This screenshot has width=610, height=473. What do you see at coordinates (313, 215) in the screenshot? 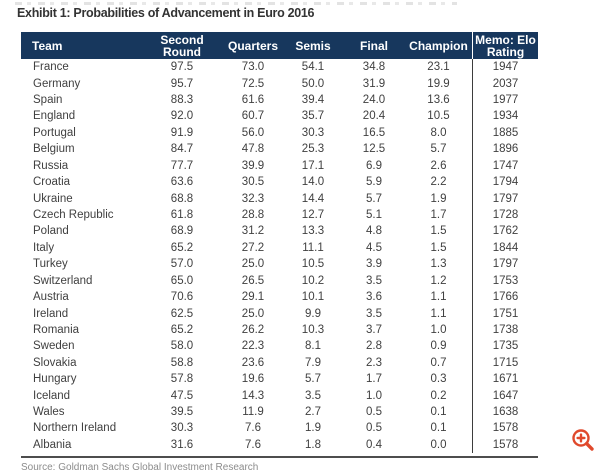
I see `semis-cell: 12.7` at bounding box center [313, 215].